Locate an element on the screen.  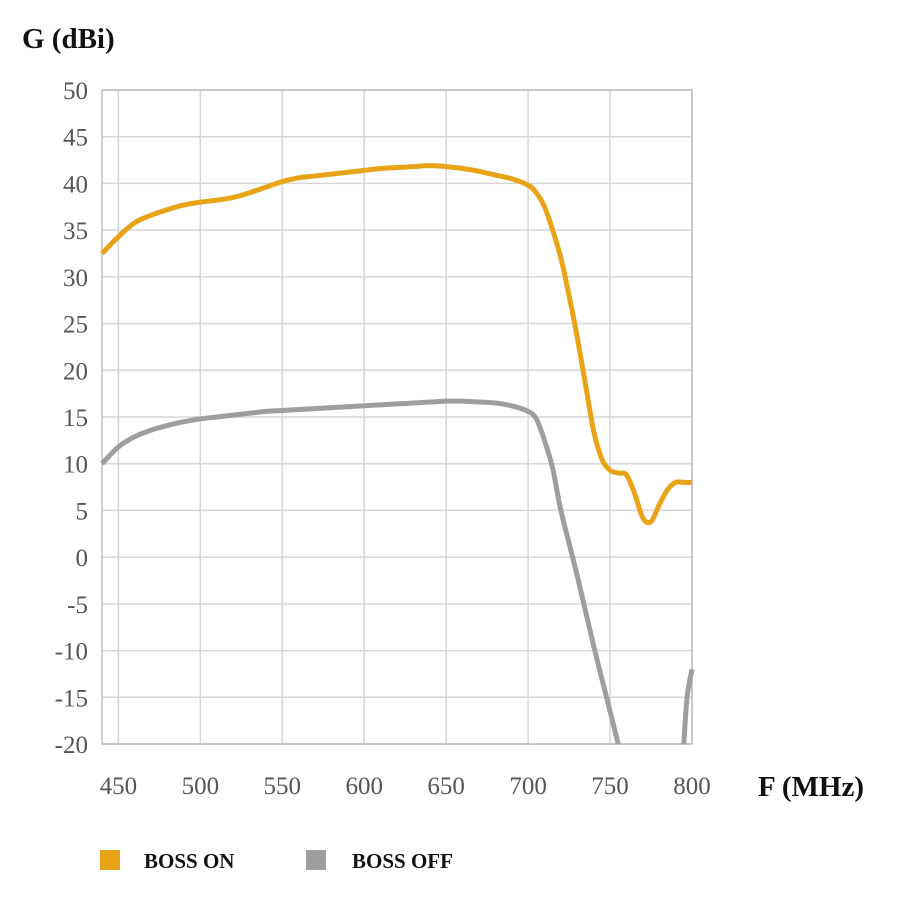
x-tick-label: 800 is located at coordinates (692, 786).